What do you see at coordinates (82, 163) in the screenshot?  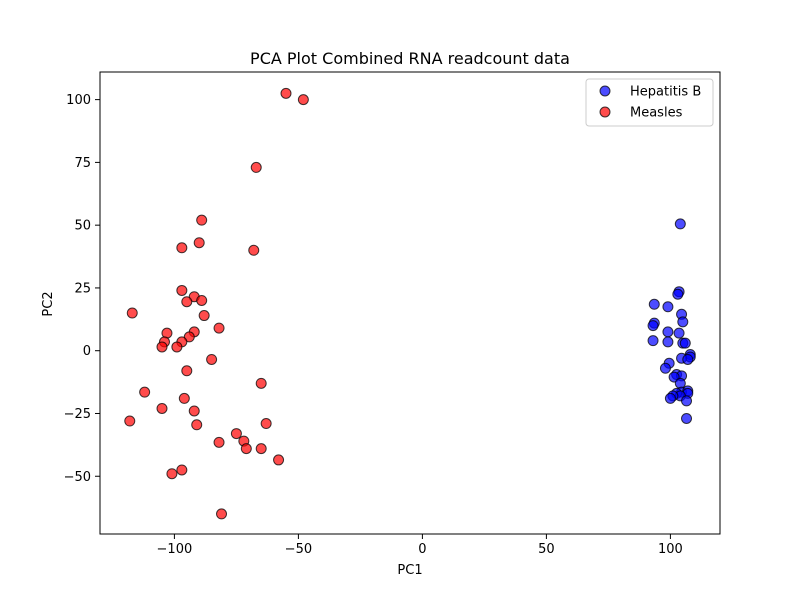 I see `y-tick-label: 75` at bounding box center [82, 163].